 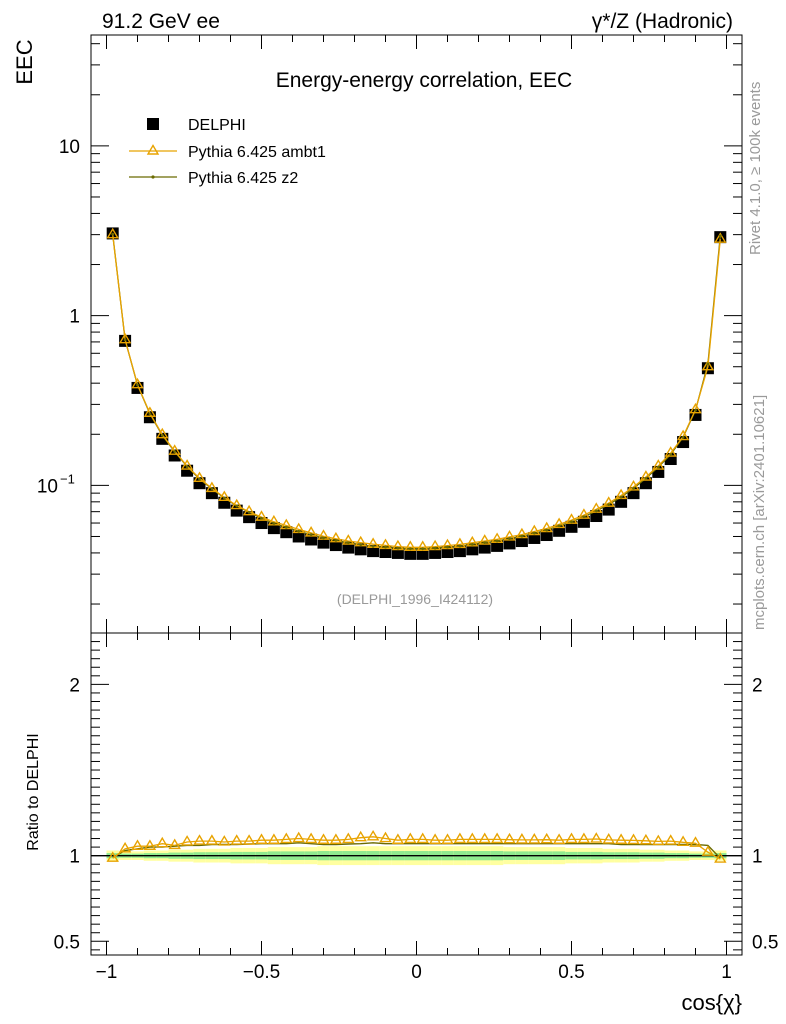 What do you see at coordinates (712, 1002) in the screenshot?
I see `x-axis-label: cos{χ}` at bounding box center [712, 1002].